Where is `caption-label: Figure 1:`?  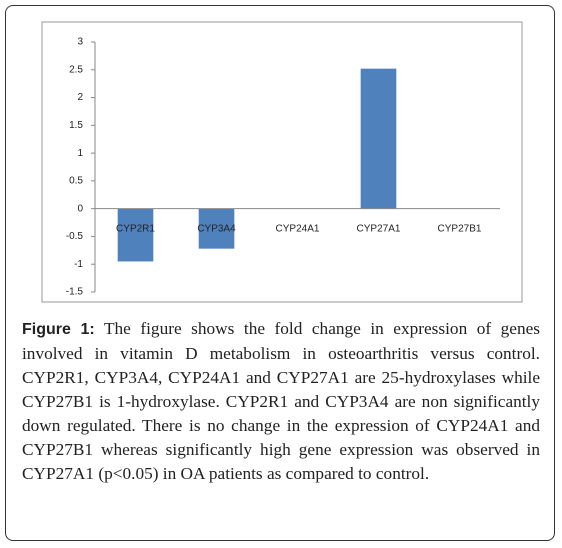 caption-label: Figure 1: is located at coordinates (58, 329).